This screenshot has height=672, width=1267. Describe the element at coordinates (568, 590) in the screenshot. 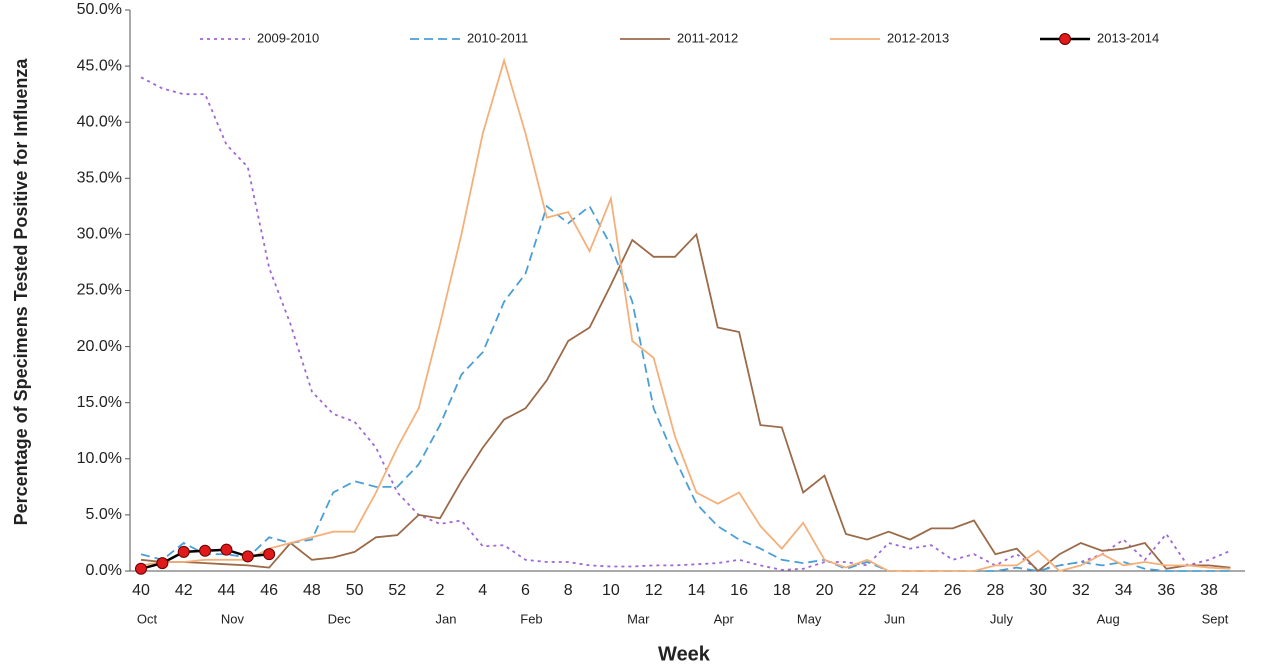

I see `x-tick-label: 8` at that location.